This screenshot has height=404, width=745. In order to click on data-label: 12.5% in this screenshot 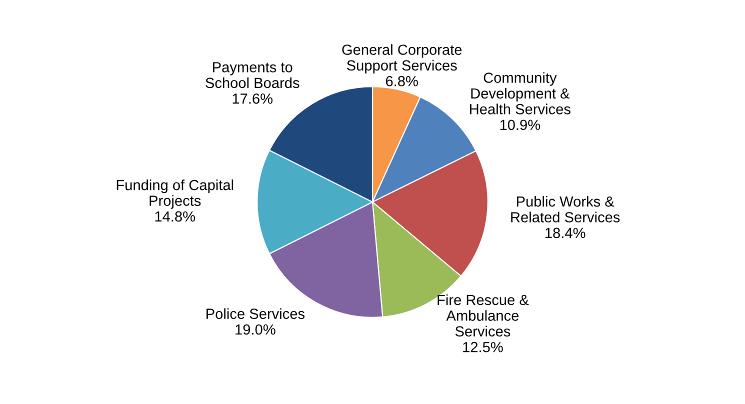, I will do `click(483, 347)`.